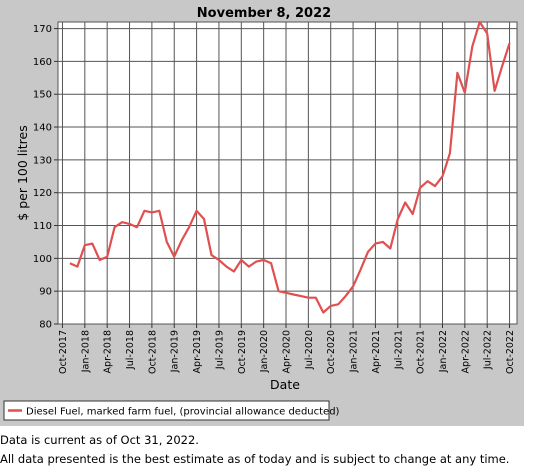 The width and height of the screenshot is (533, 473). Describe the element at coordinates (309, 350) in the screenshot. I see `x-tick-label: Jul-2020` at that location.